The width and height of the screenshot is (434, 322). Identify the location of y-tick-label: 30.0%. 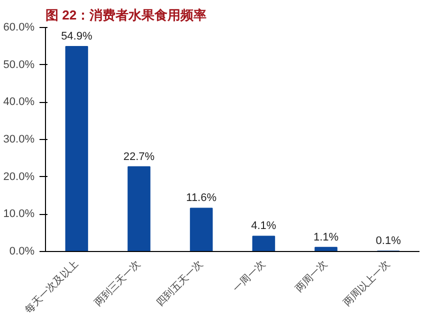
(19, 140).